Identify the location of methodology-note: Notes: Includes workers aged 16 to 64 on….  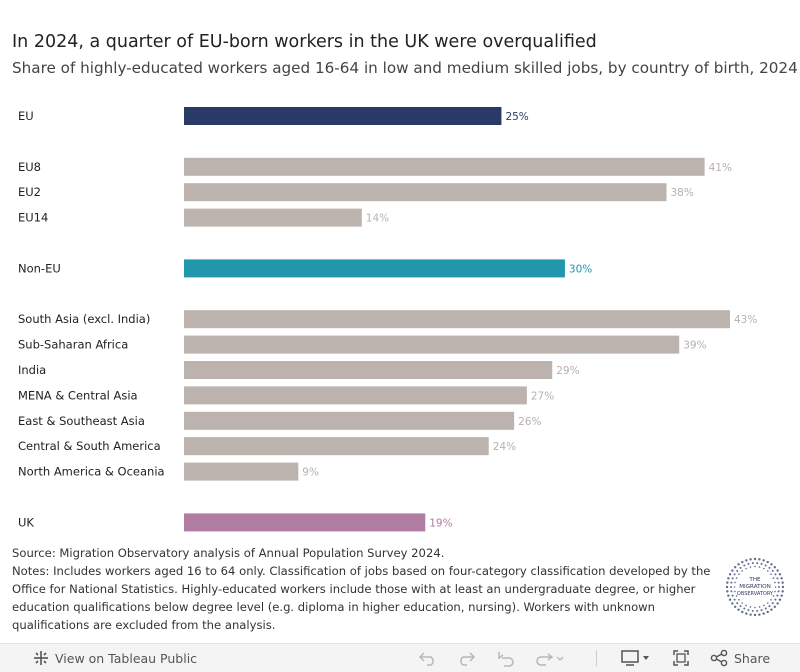
(361, 598).